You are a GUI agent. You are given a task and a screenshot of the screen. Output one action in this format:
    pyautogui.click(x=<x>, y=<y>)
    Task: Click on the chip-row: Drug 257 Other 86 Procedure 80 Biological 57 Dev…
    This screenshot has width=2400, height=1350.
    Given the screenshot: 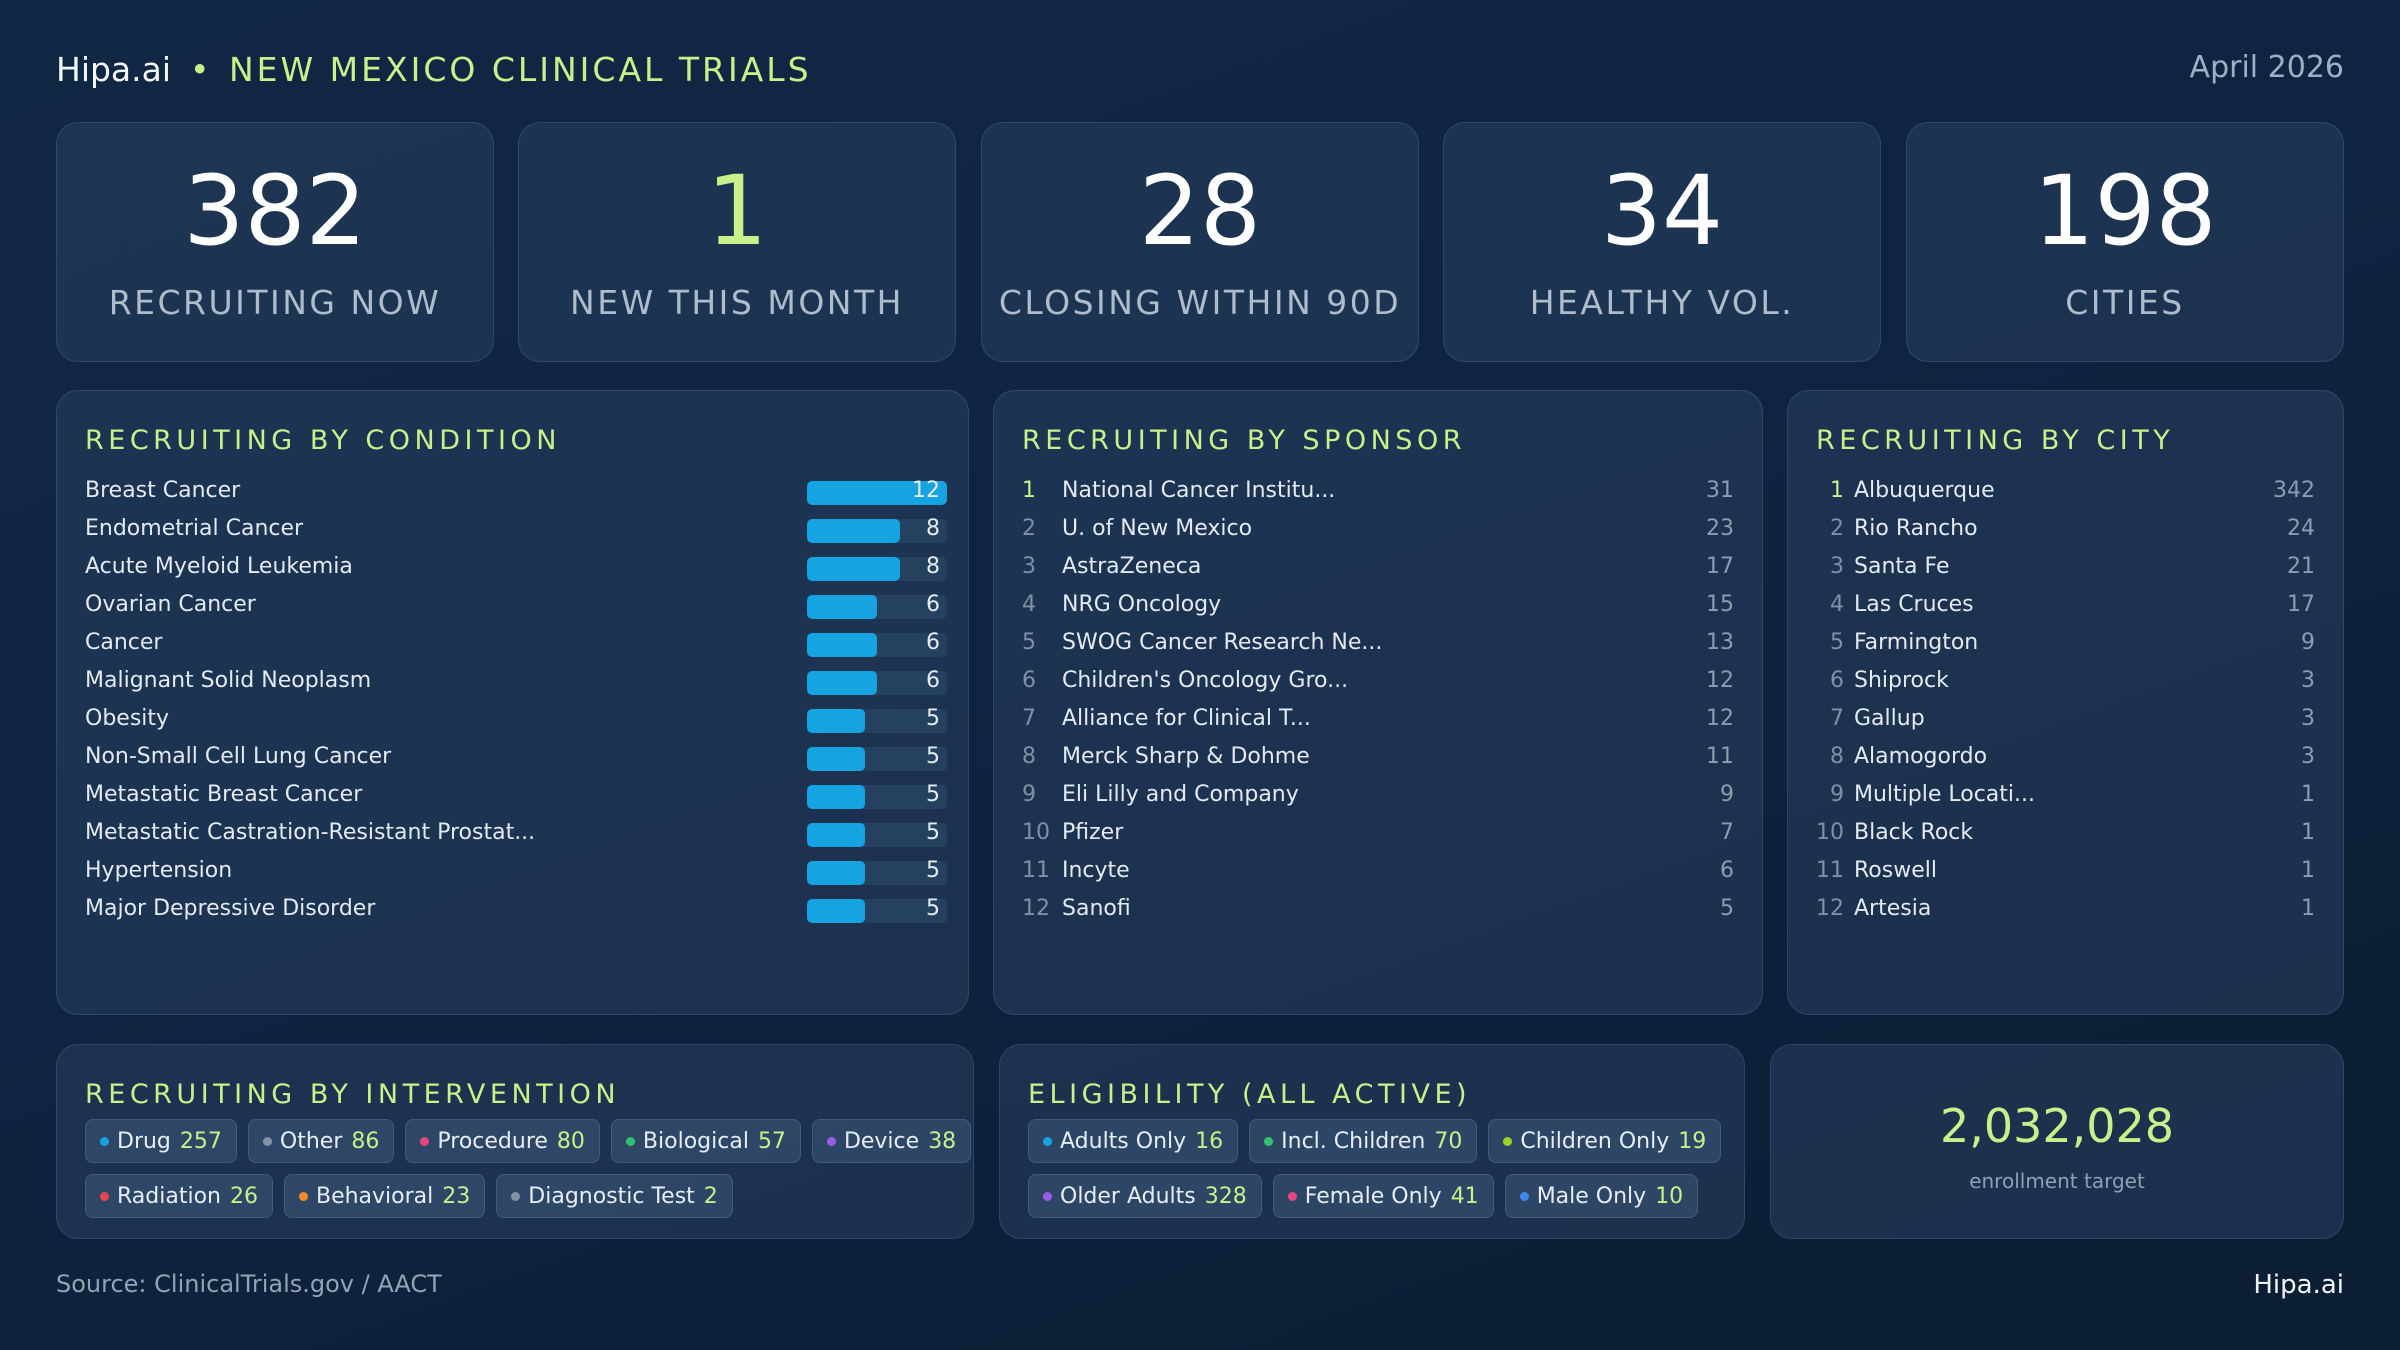 What is the action you would take?
    pyautogui.click(x=528, y=1141)
    